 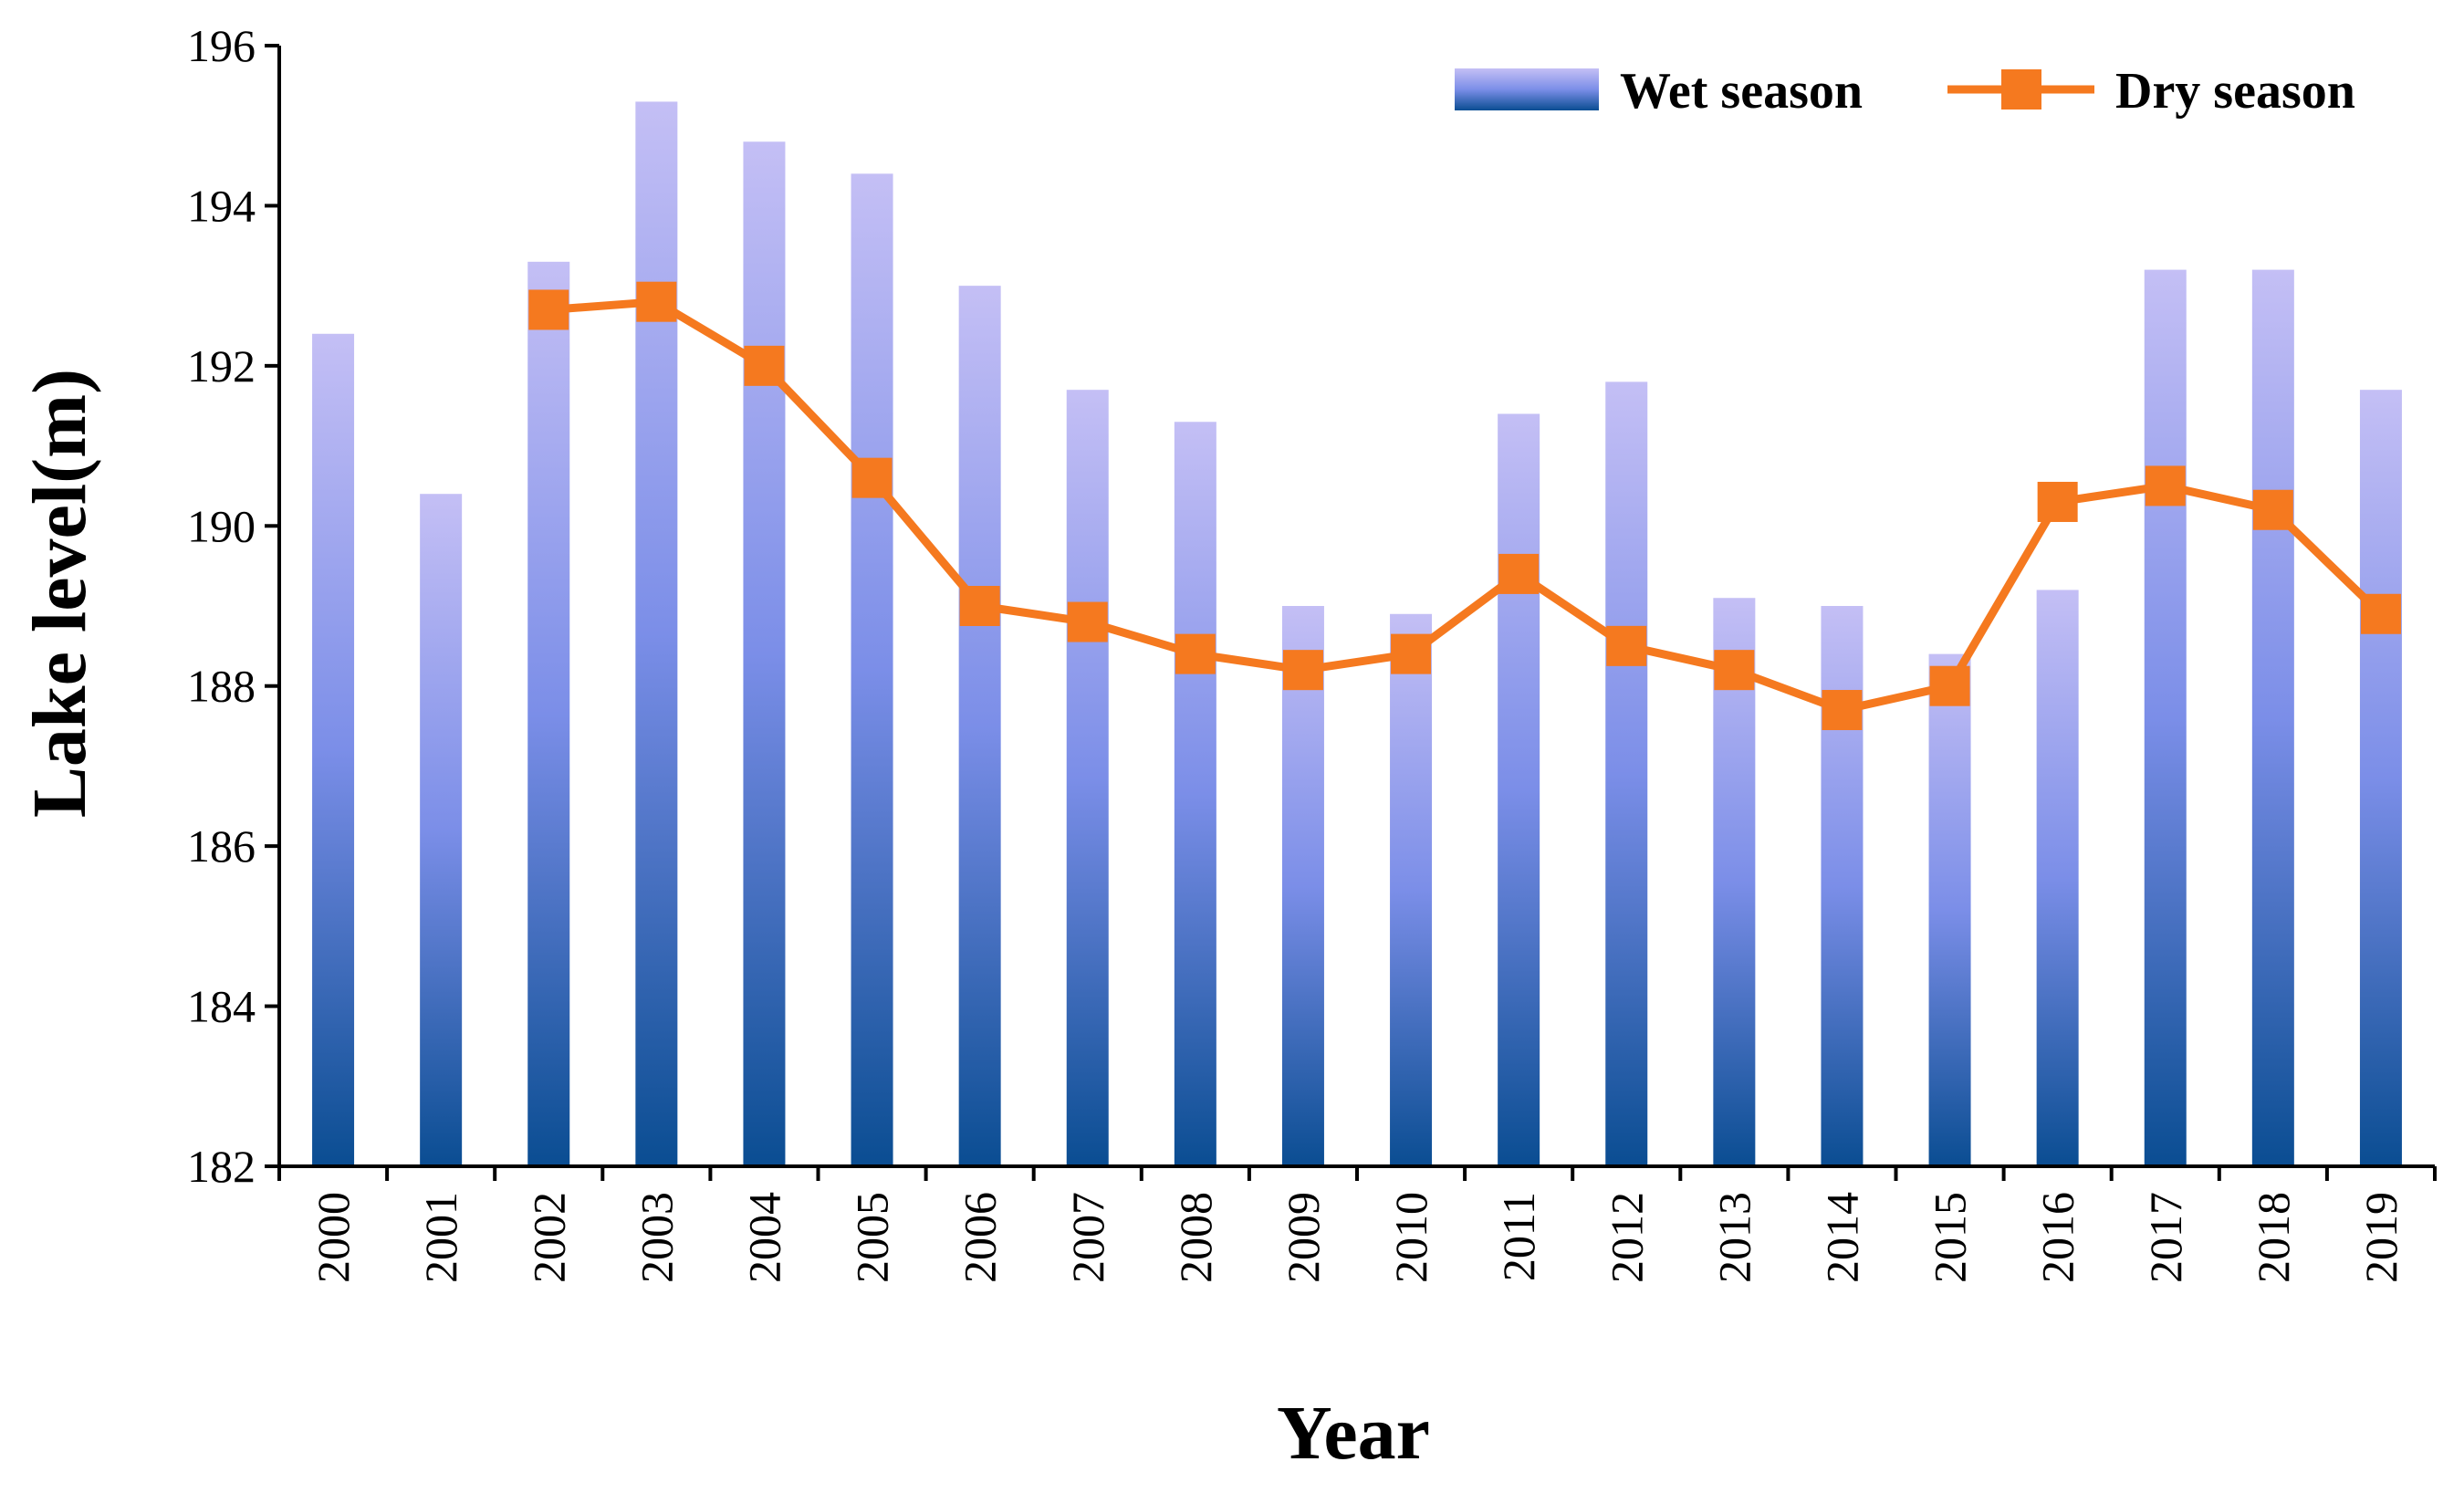 I want to click on y-tick-label-182: 182, so click(x=221, y=1167).